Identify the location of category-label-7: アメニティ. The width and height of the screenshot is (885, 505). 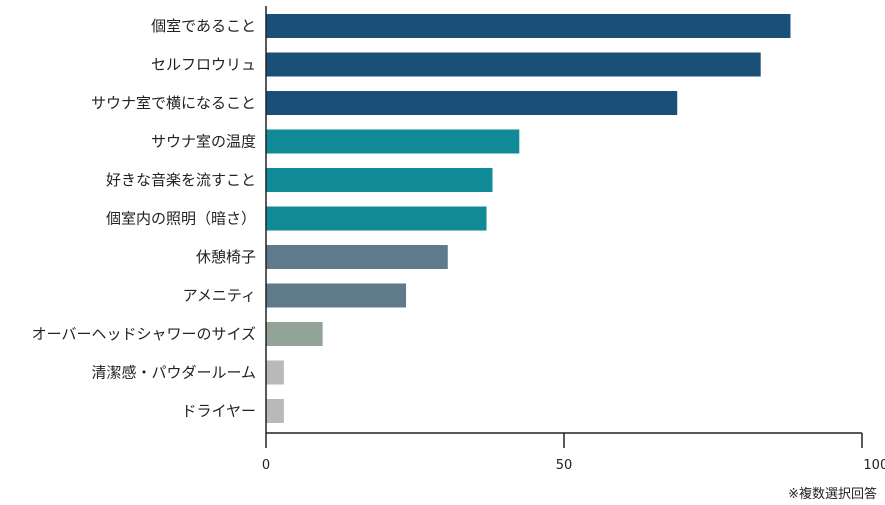
(219, 296).